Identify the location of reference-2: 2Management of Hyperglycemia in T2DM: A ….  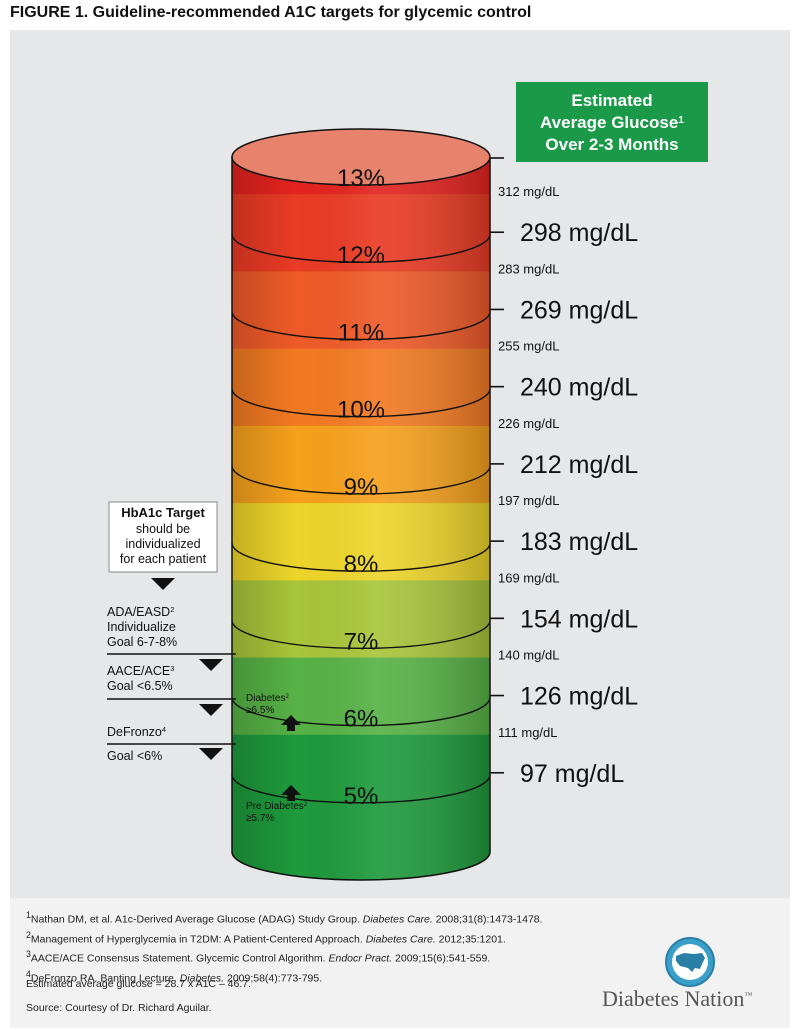
(284, 938).